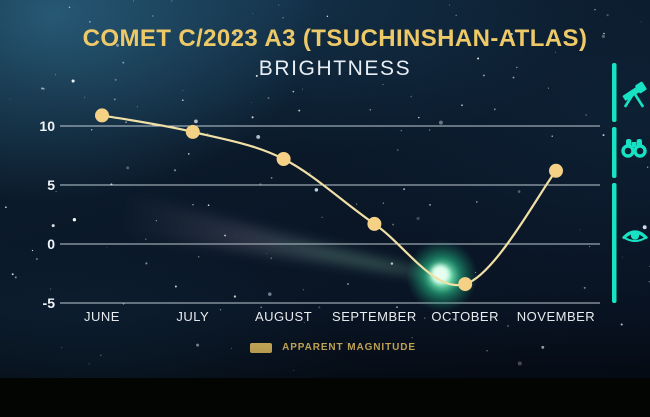 Image resolution: width=650 pixels, height=417 pixels. Describe the element at coordinates (465, 316) in the screenshot. I see `x-axis-label: OCTOBER` at that location.